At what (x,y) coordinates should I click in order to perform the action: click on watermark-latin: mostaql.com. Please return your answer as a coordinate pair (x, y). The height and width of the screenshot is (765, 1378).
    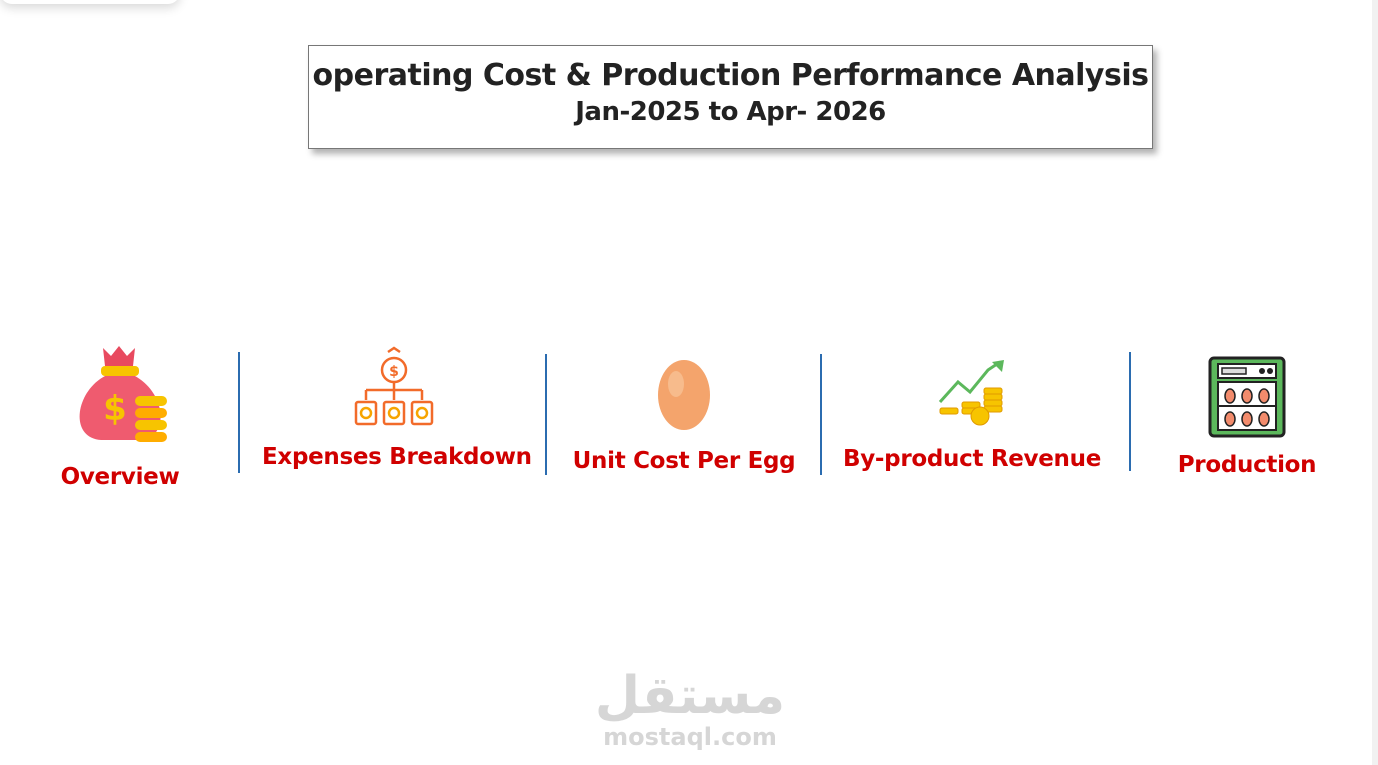
    Looking at the image, I should click on (690, 737).